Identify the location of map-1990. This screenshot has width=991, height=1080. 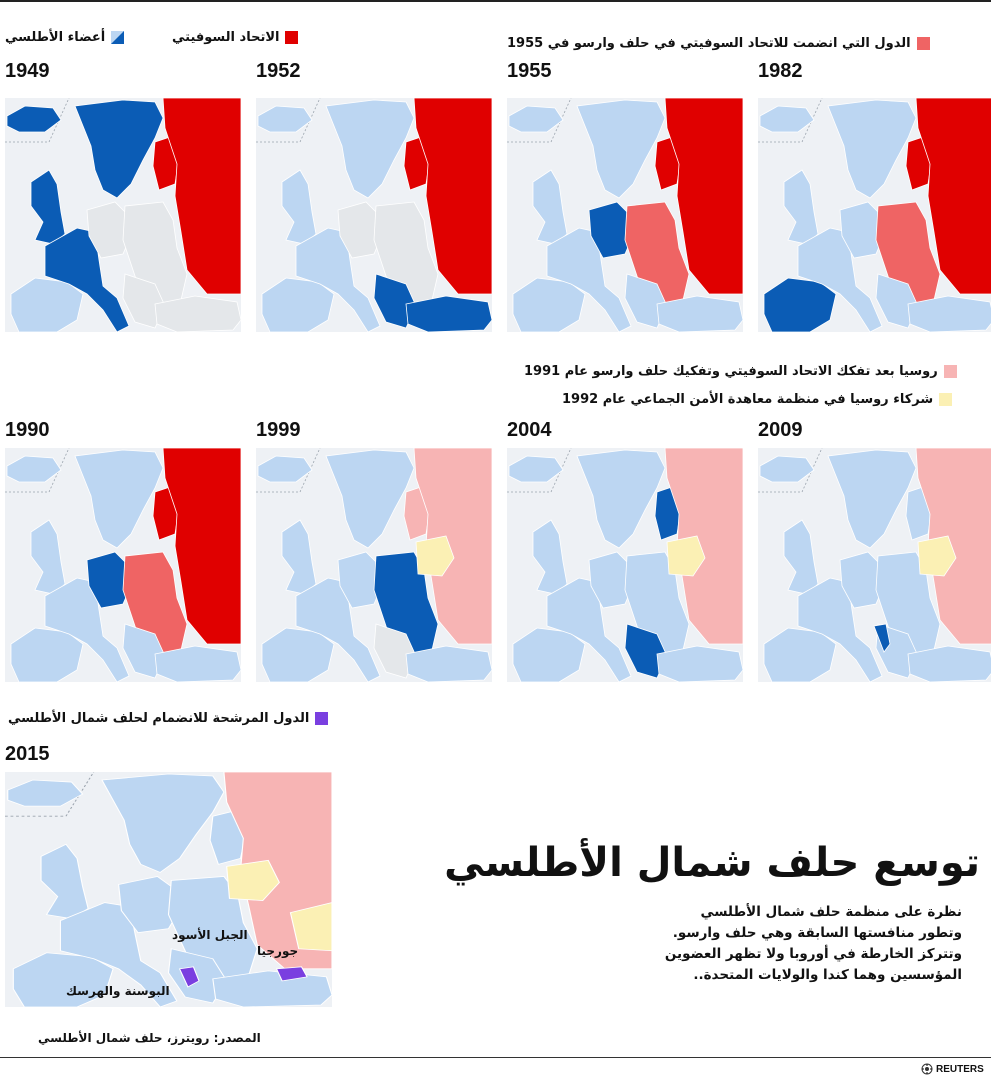
(123, 565).